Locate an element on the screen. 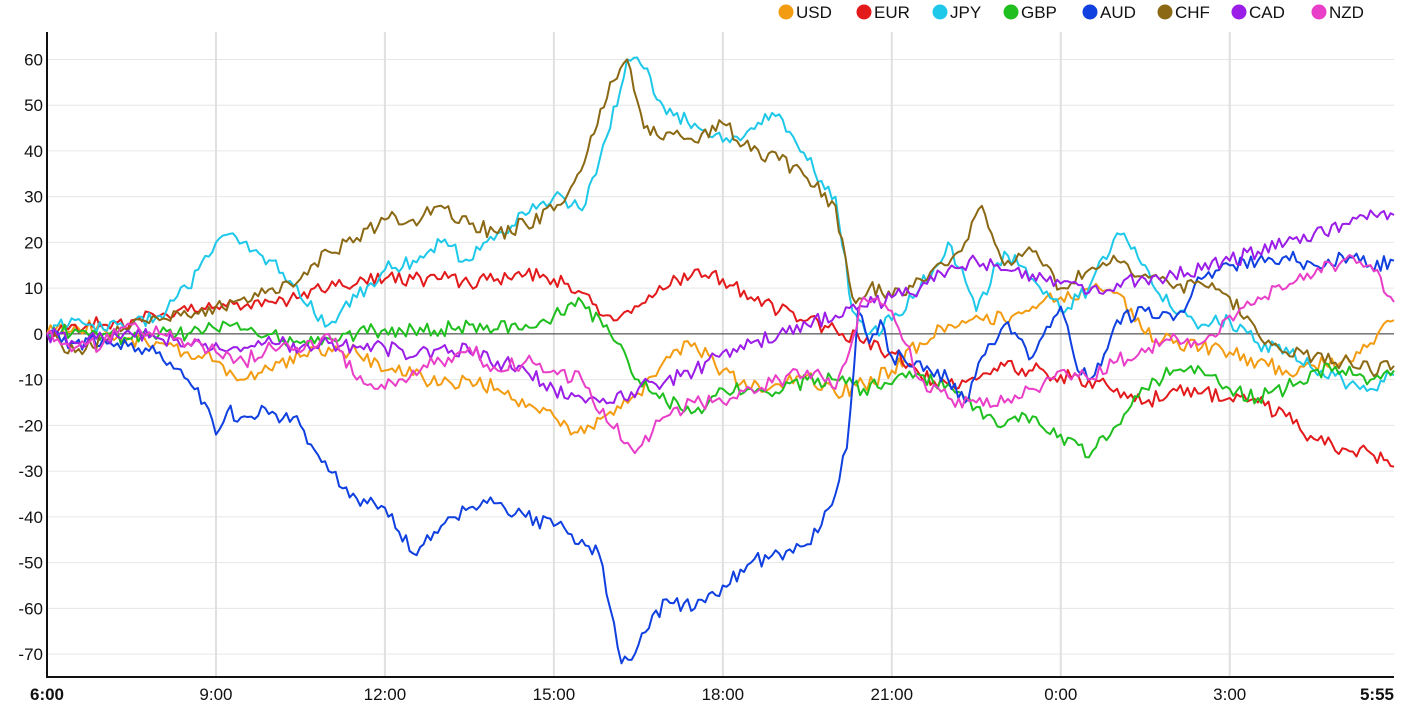 The image size is (1417, 710). x-tick-label: 18:00 is located at coordinates (723, 694).